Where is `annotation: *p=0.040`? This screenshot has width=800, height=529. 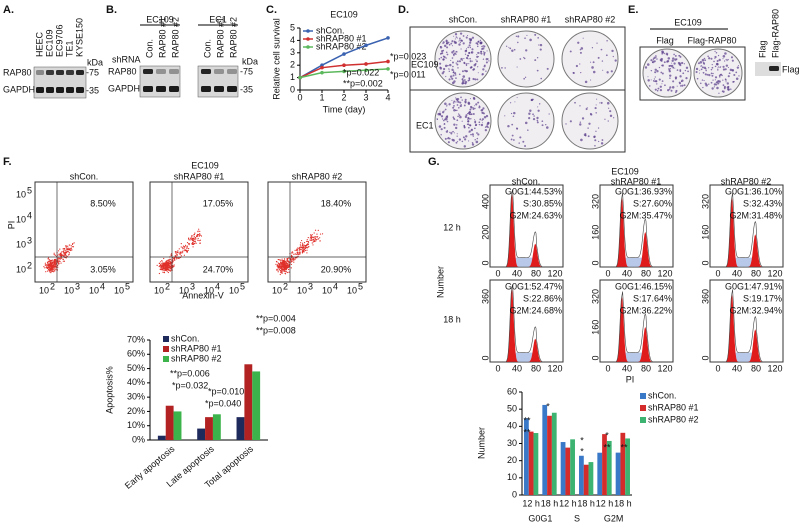
annotation: *p=0.040 is located at coordinates (223, 403).